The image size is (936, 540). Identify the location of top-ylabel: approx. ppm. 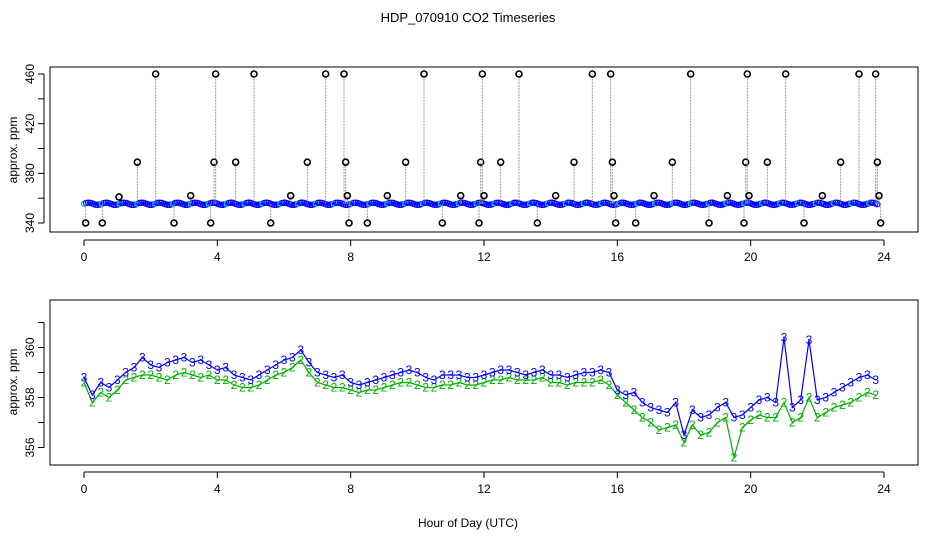
(13, 150).